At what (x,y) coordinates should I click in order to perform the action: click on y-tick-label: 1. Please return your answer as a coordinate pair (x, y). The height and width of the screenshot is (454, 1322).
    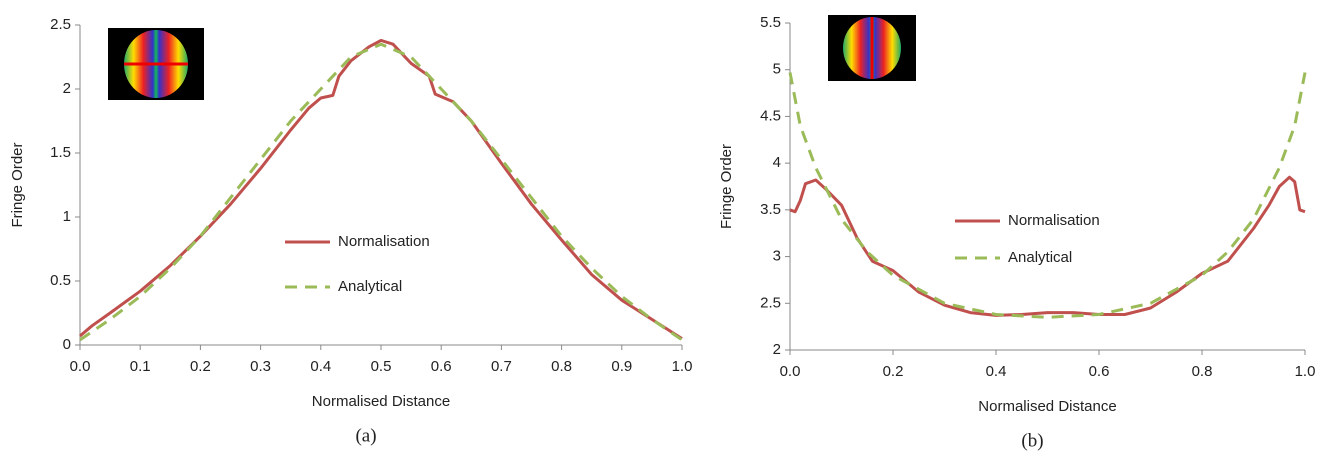
    Looking at the image, I should click on (67, 216).